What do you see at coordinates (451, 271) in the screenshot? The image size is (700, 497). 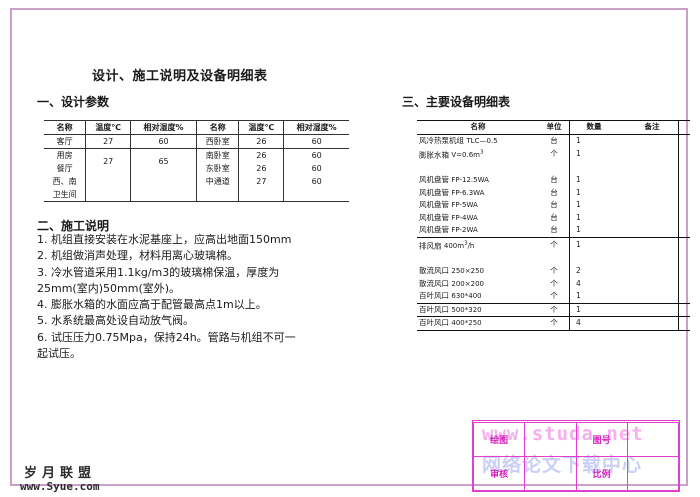 I see `cell-equip-name: 散流风口 250×250` at bounding box center [451, 271].